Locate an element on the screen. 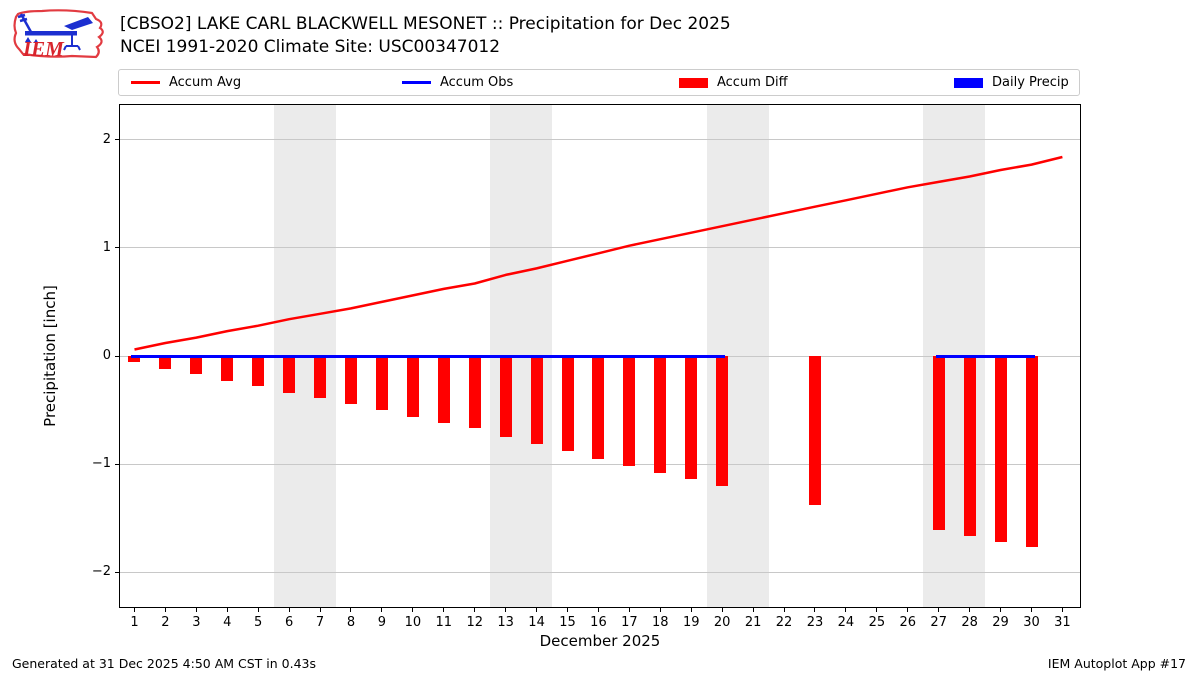  daily-precip-patch-swatch is located at coordinates (968, 82).